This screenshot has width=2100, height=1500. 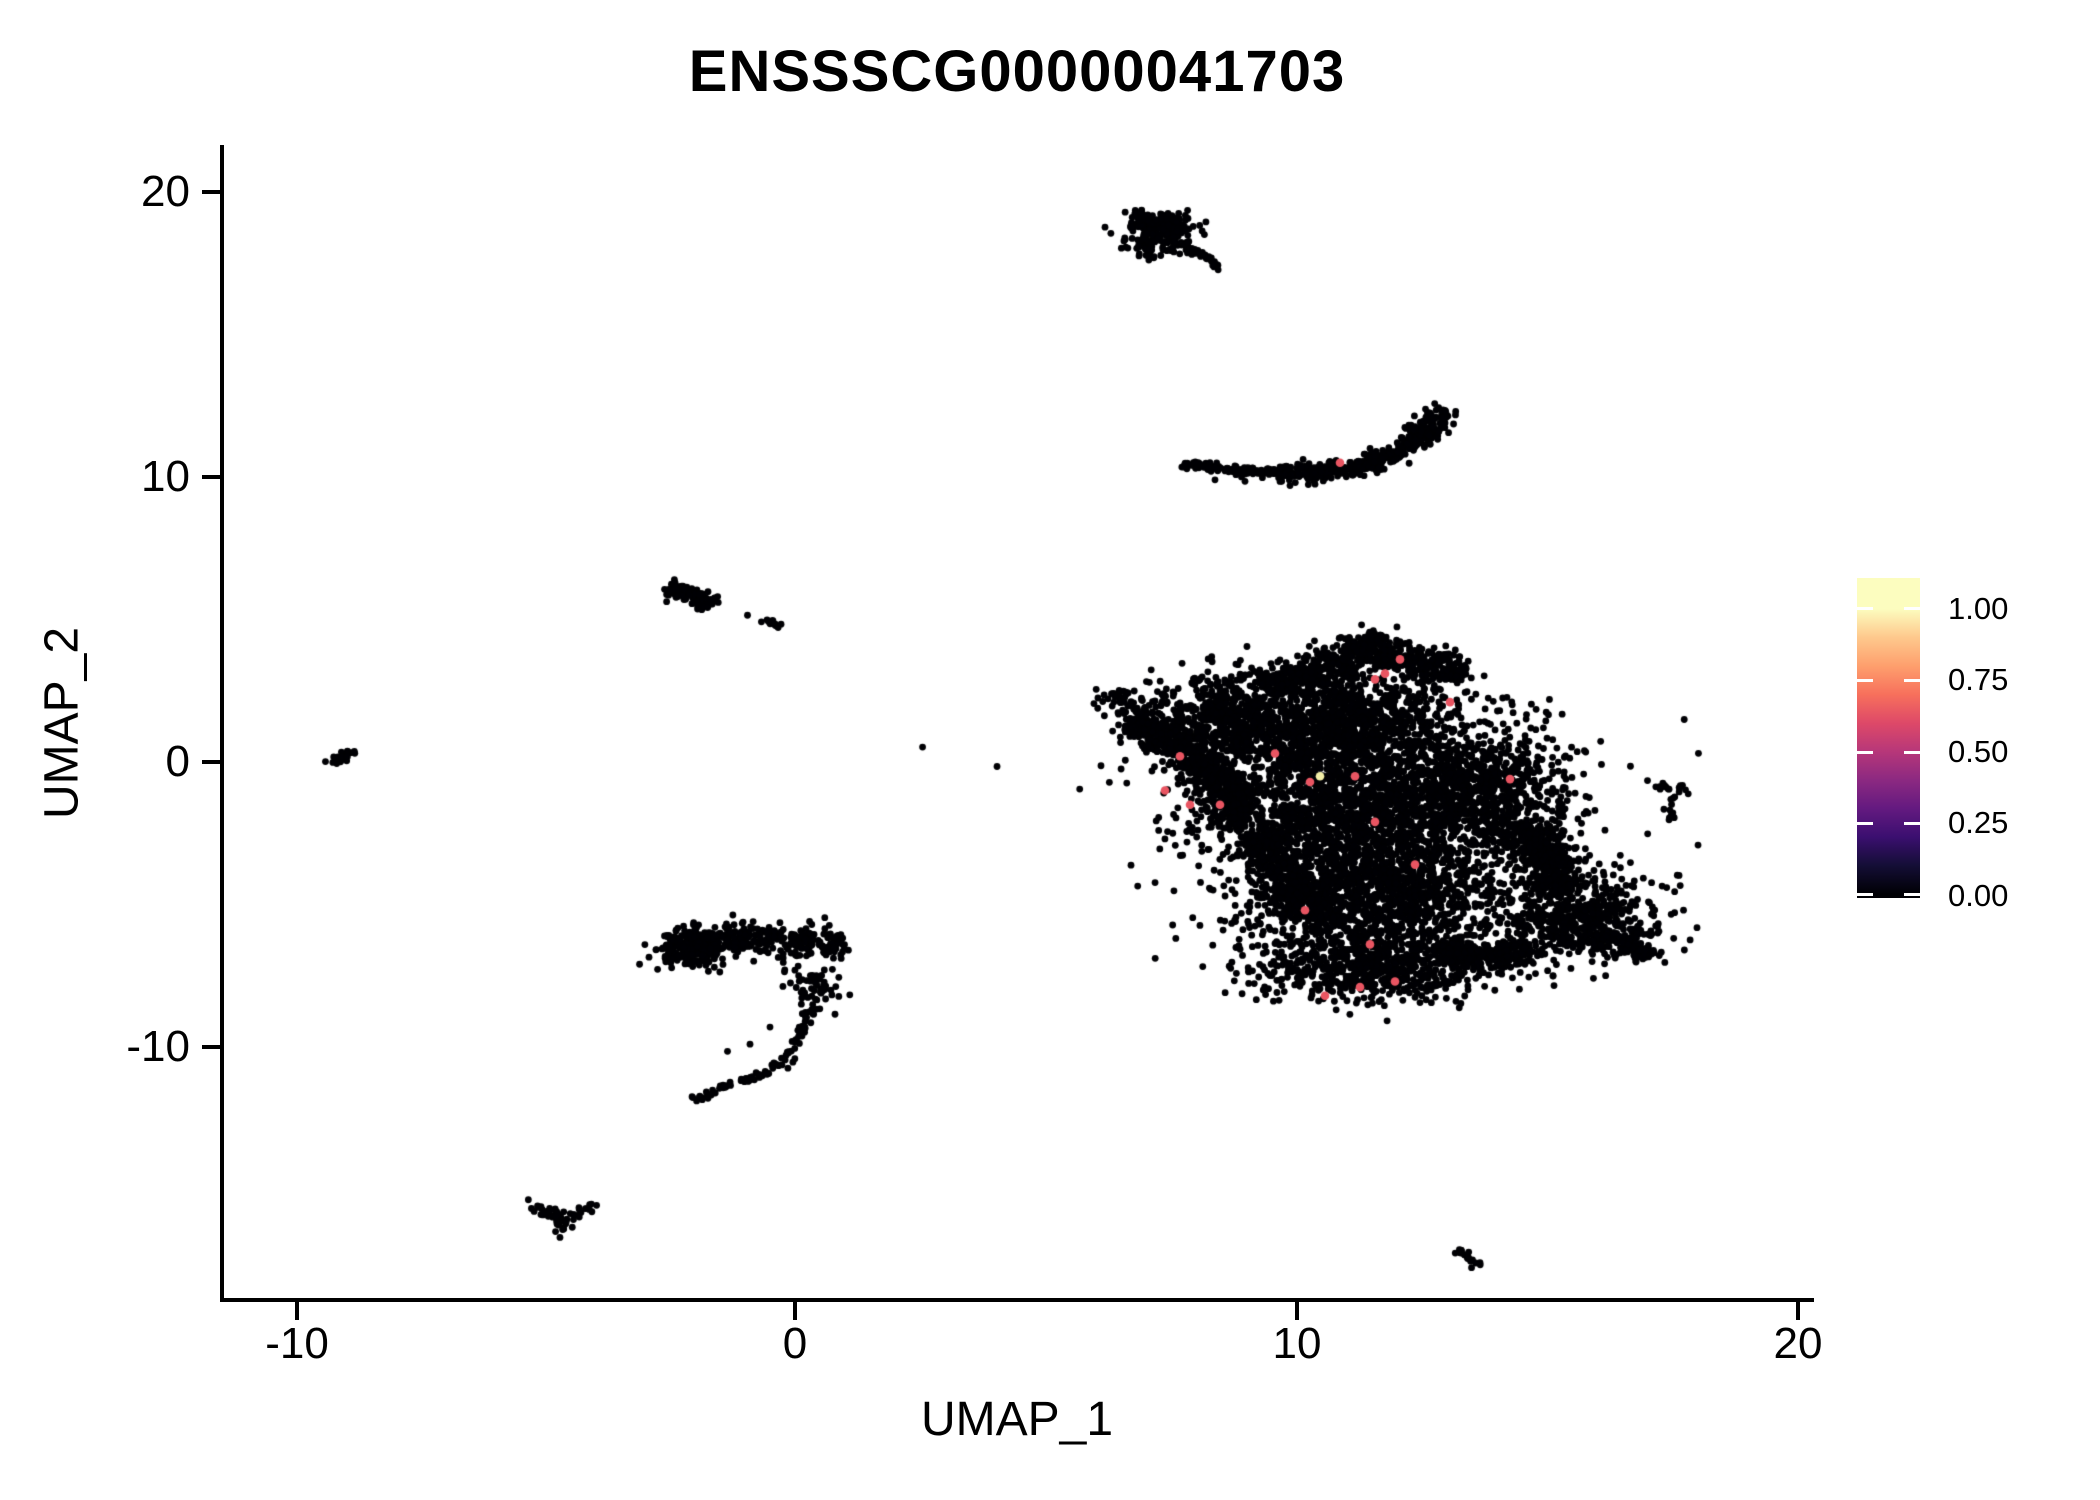 I want to click on y-axis-line, so click(x=222, y=723).